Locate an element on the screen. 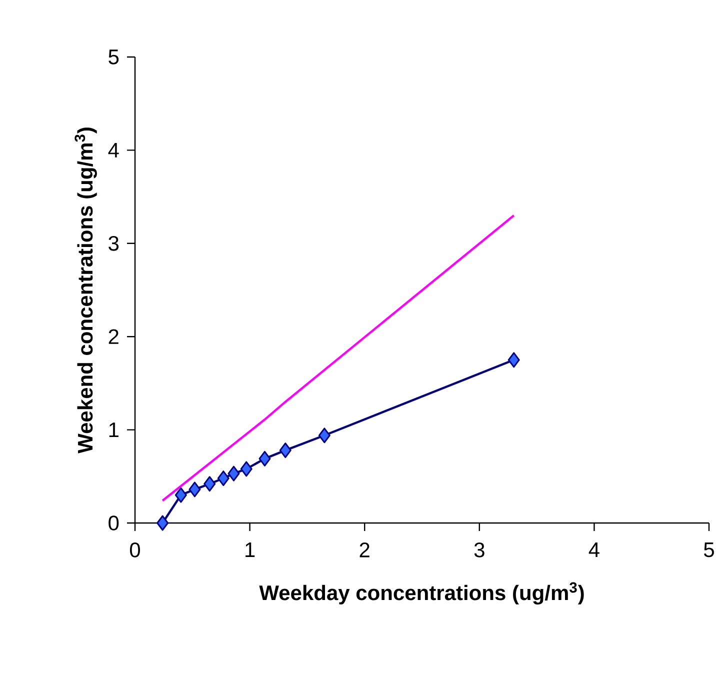 Image resolution: width=727 pixels, height=673 pixels. y-tick-label: 3 is located at coordinates (113, 243).